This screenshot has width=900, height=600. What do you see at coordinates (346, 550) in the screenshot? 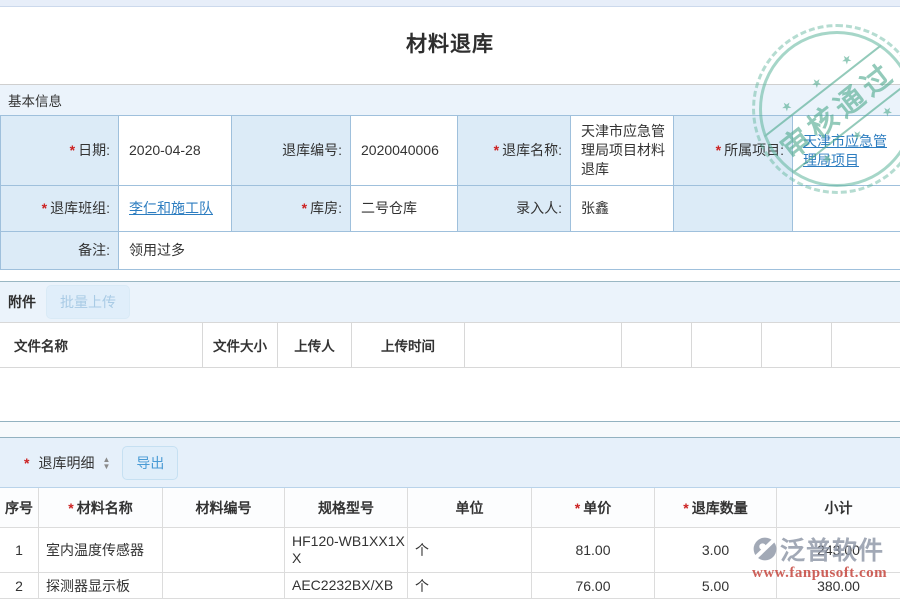
I see `cell-spec-model: HF120-WB1XX1XX` at bounding box center [346, 550].